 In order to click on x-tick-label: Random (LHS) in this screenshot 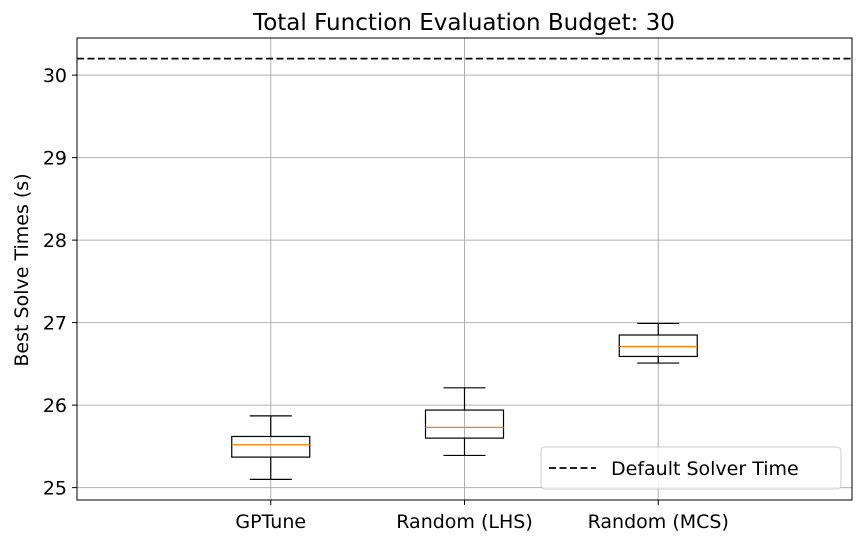, I will do `click(464, 522)`.